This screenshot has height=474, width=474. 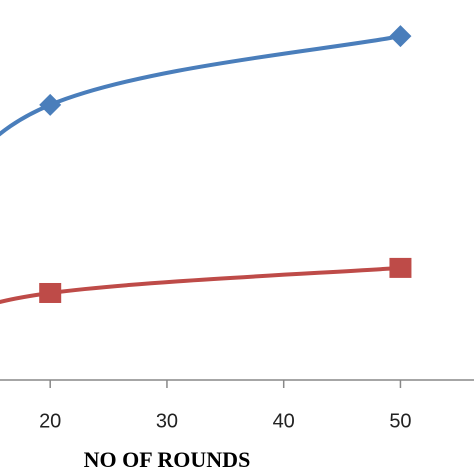 What do you see at coordinates (167, 459) in the screenshot?
I see `x-axis-label: NO OF ROUNDS` at bounding box center [167, 459].